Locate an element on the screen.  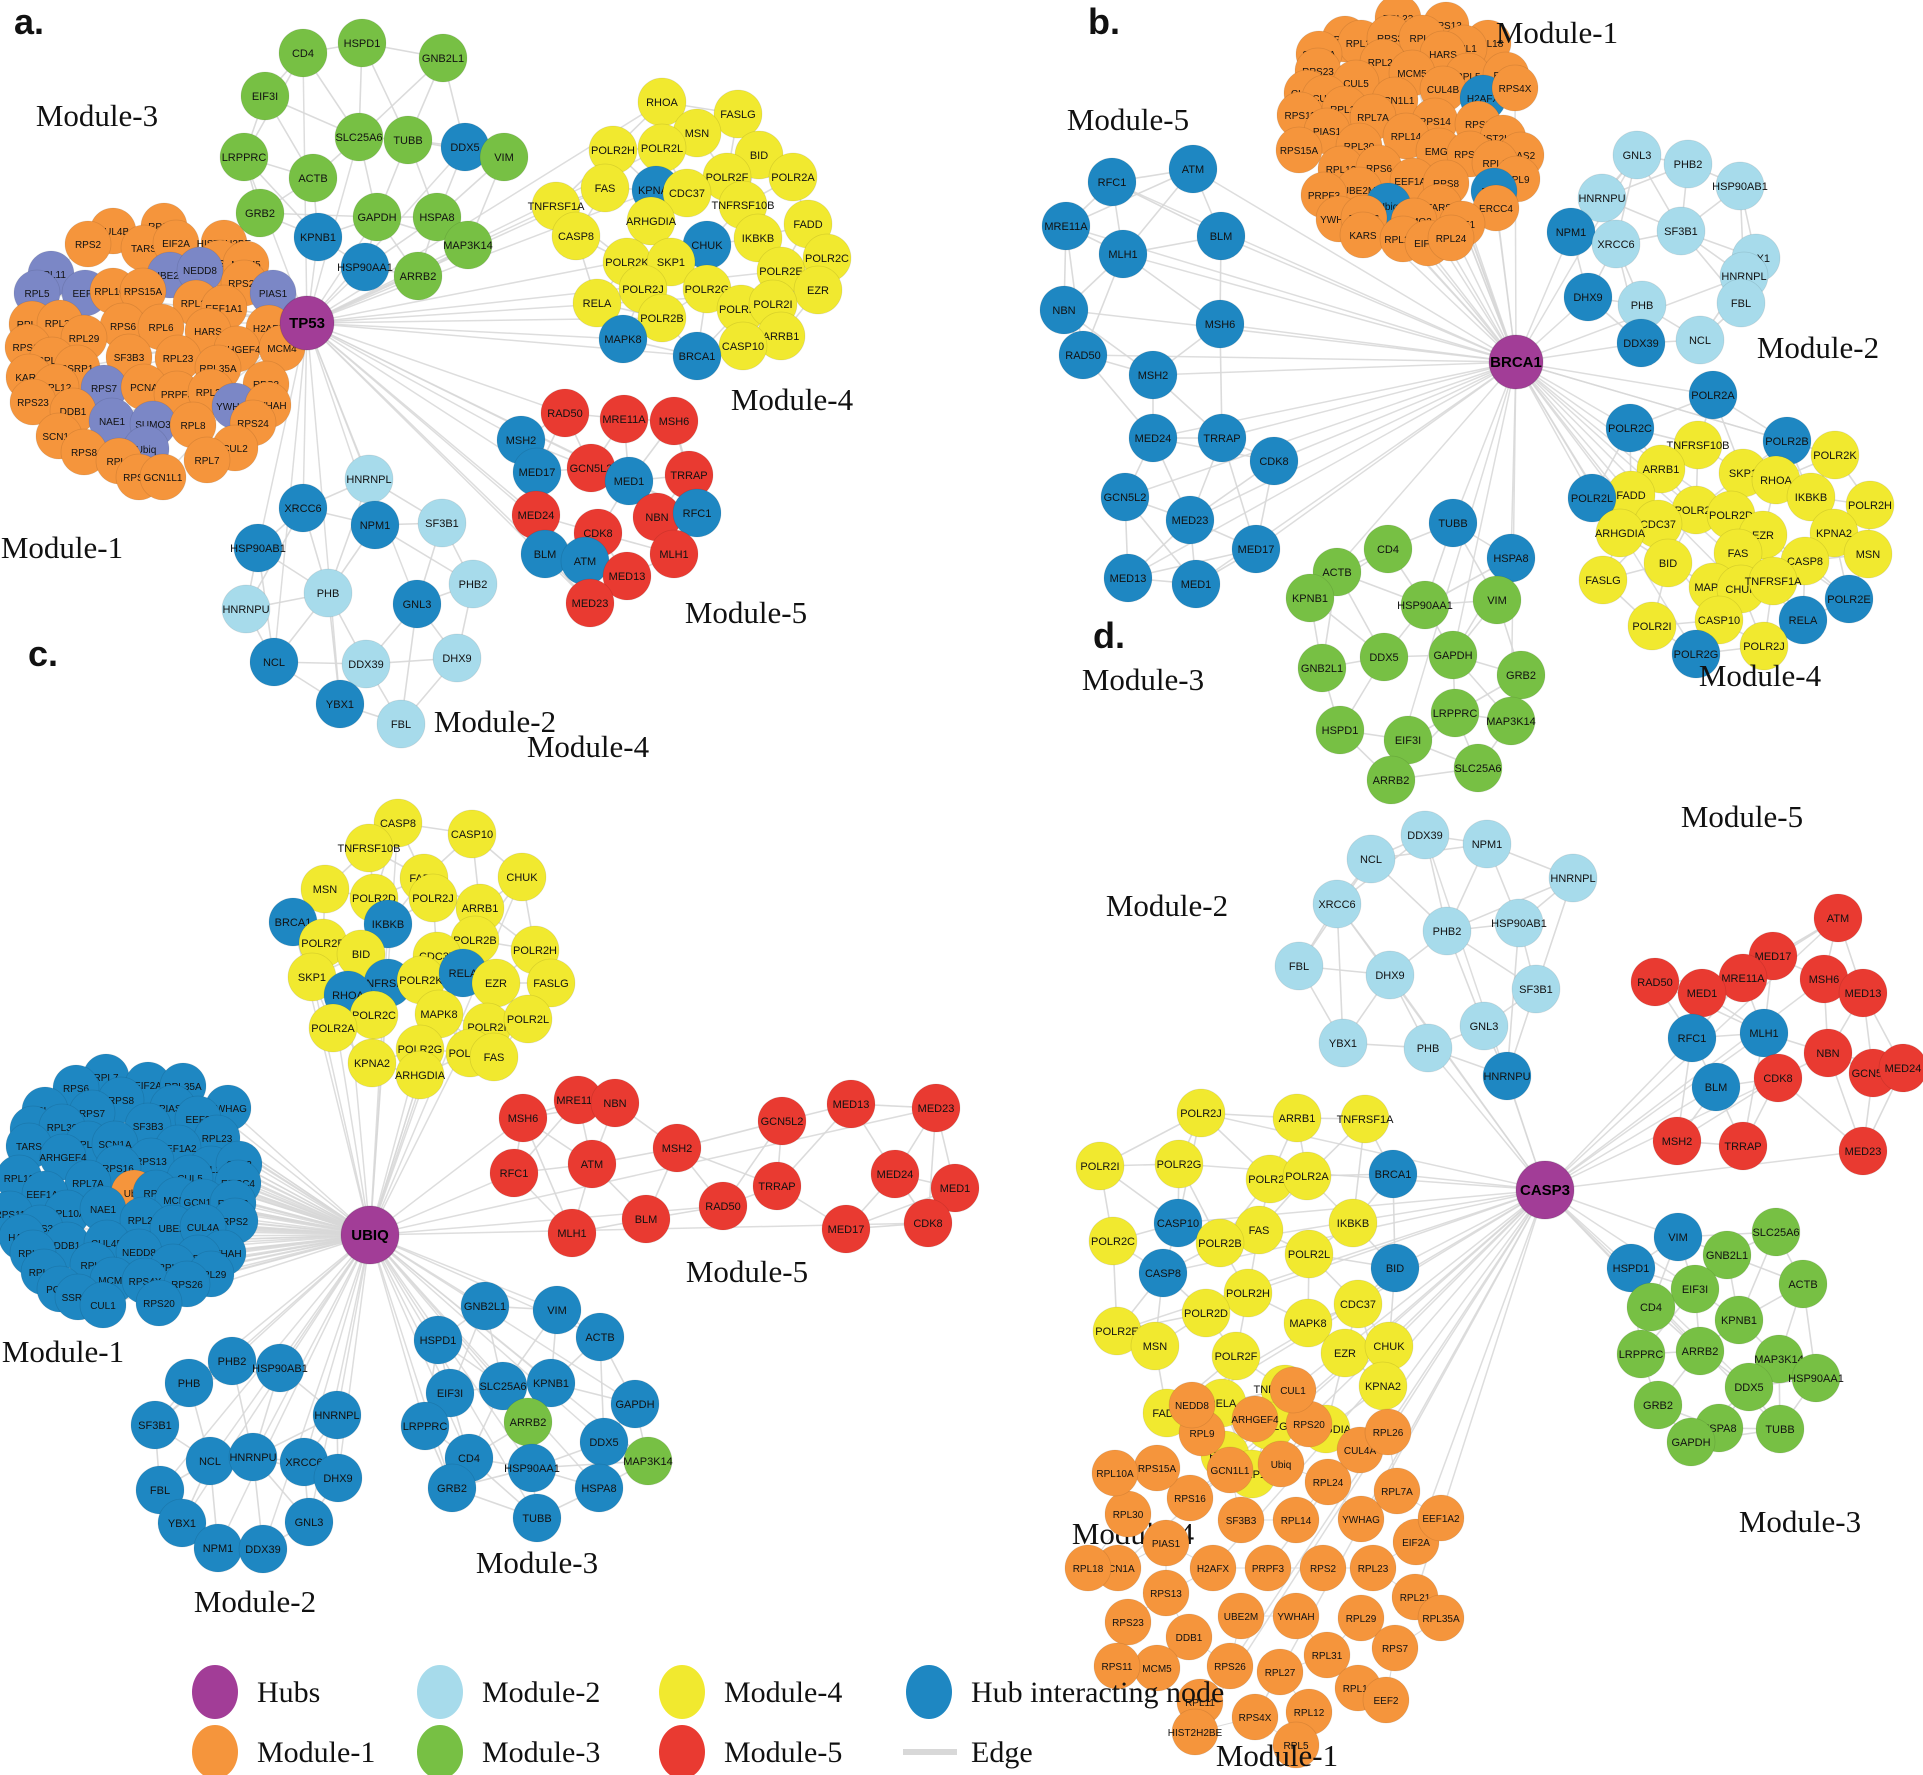
node-circle-UBE2M is located at coordinates (1241, 1616).